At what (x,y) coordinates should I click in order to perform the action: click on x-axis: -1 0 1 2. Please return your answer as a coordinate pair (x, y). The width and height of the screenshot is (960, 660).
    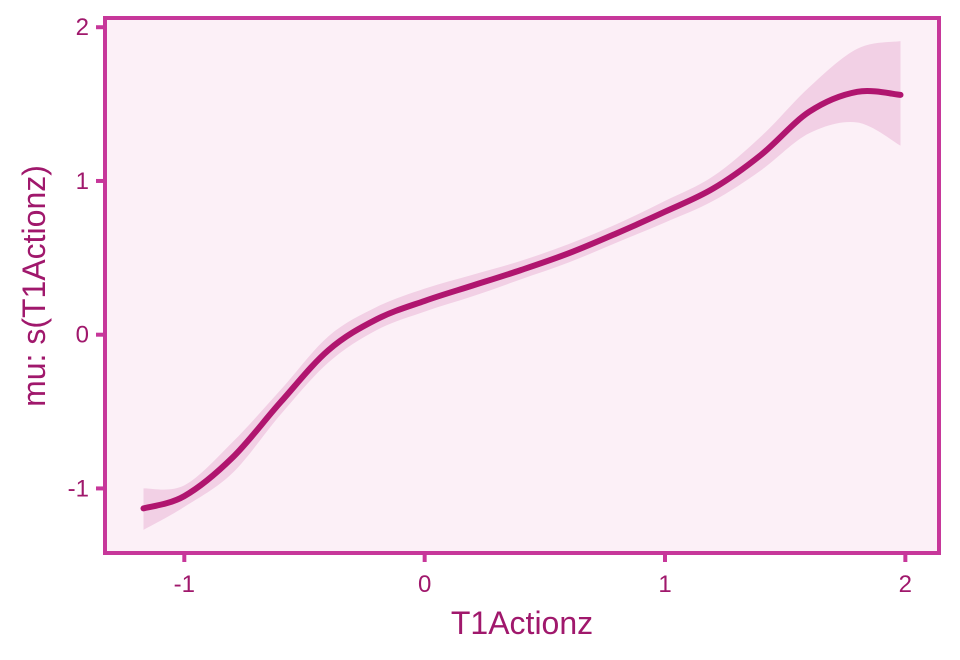
    Looking at the image, I should click on (543, 575).